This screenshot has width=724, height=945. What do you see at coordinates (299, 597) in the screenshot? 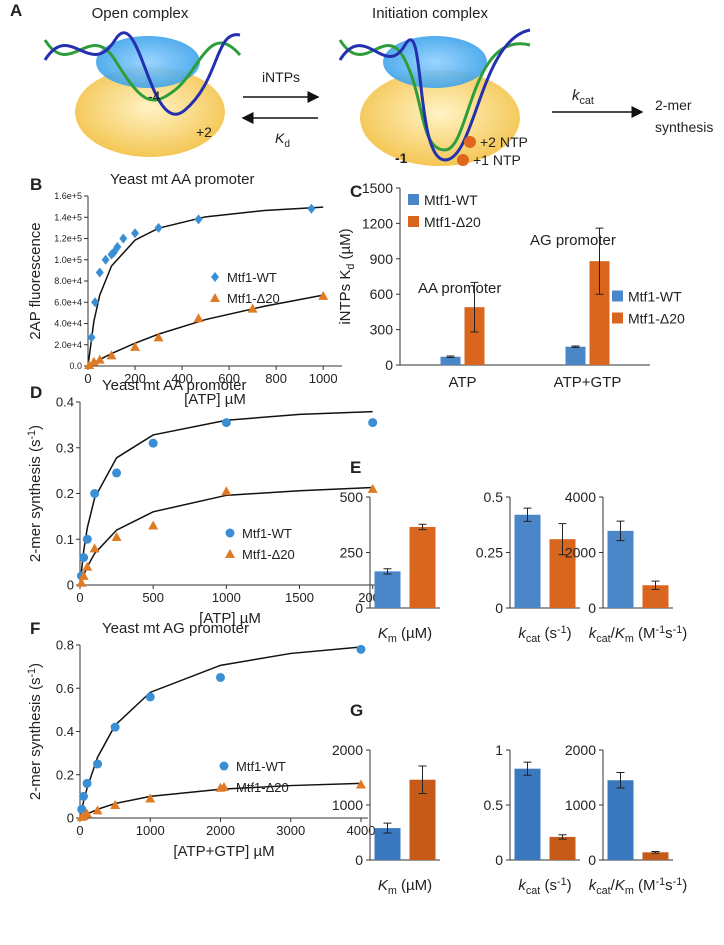
I see `x-tick-label: 1500` at bounding box center [299, 597].